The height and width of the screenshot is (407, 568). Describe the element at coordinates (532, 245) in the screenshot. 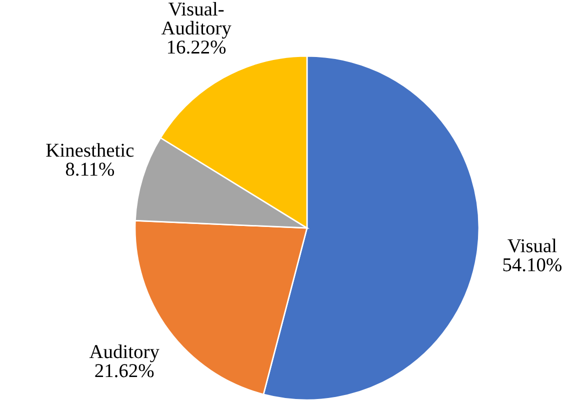

I see `slice-label: Visual` at that location.